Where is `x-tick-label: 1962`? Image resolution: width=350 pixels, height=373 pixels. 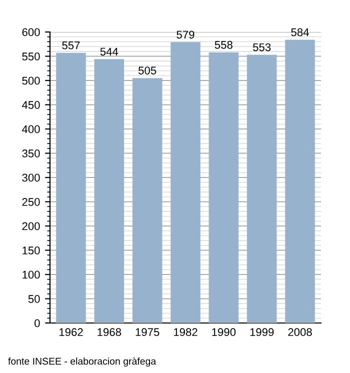
x-tick-label: 1962 is located at coordinates (71, 332).